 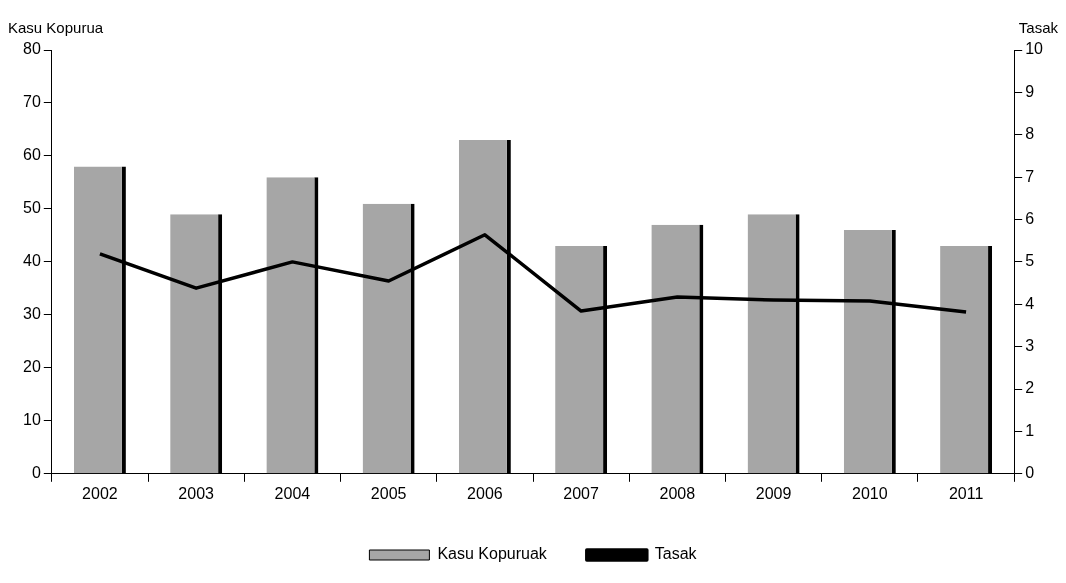 What do you see at coordinates (1038, 27) in the screenshot?
I see `y2-axis-title: Tasak` at bounding box center [1038, 27].